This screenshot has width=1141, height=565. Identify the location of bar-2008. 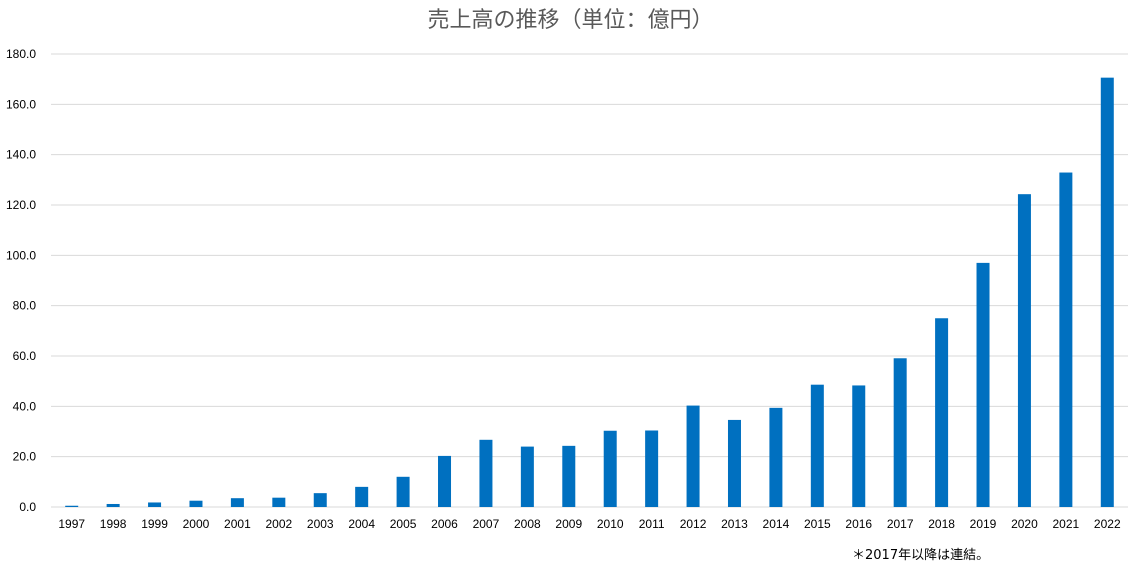
(527, 476).